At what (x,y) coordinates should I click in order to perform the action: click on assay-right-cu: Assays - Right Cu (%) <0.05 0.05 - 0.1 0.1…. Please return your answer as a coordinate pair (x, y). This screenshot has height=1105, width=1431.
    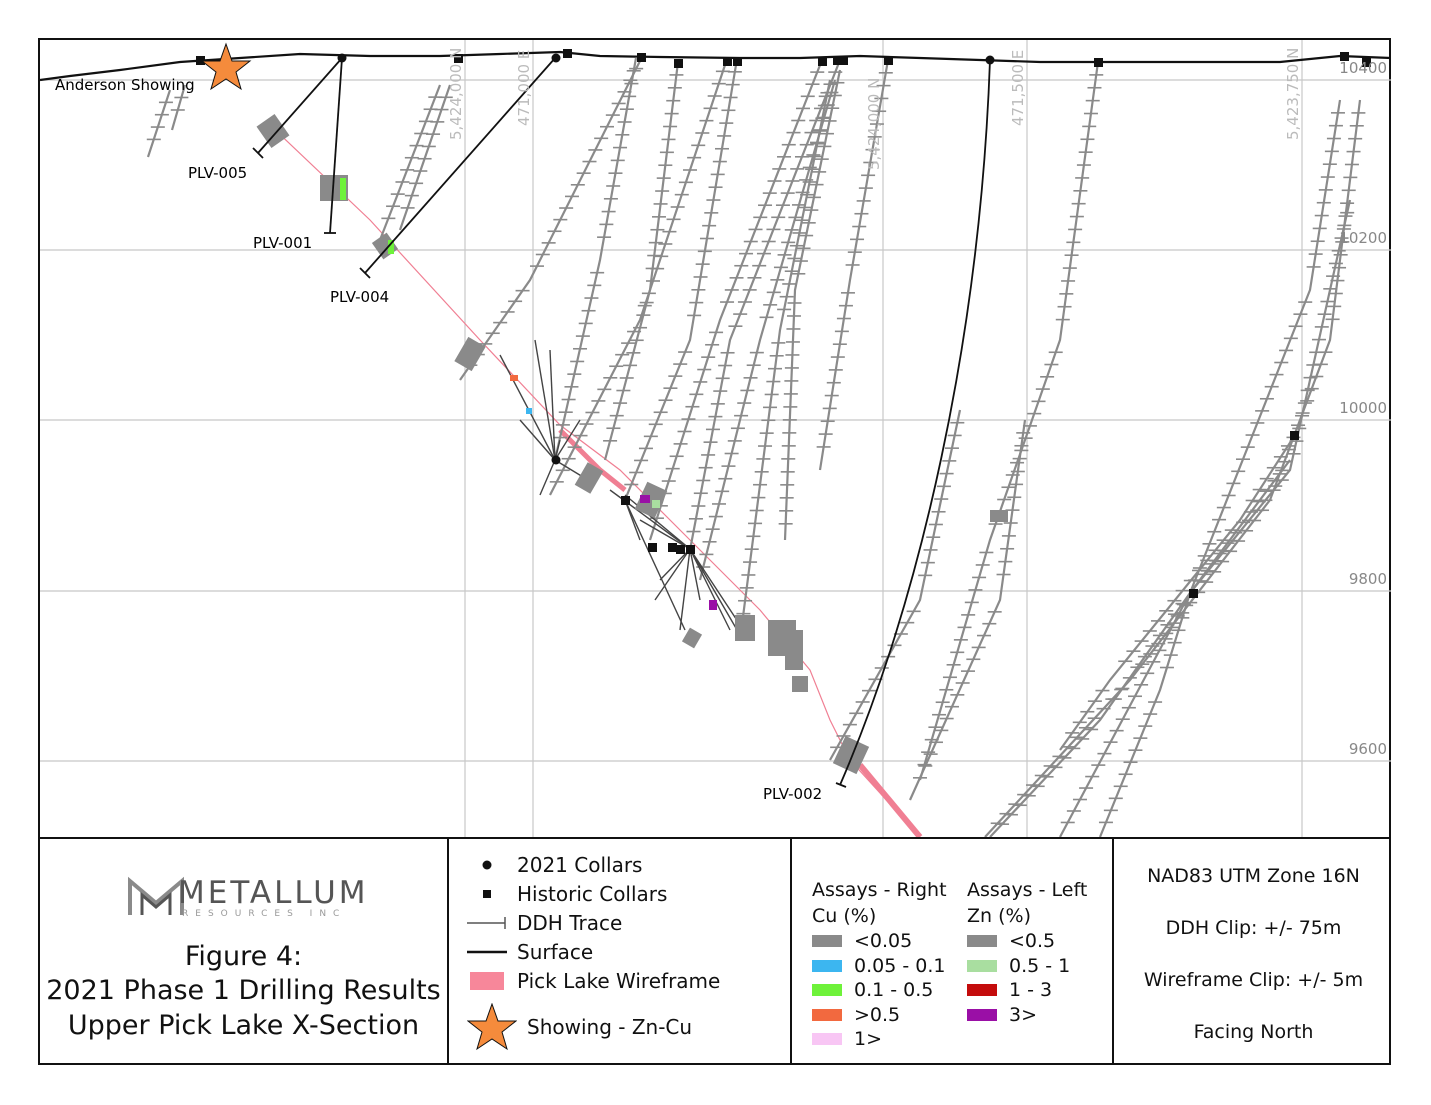
    Looking at the image, I should click on (887, 964).